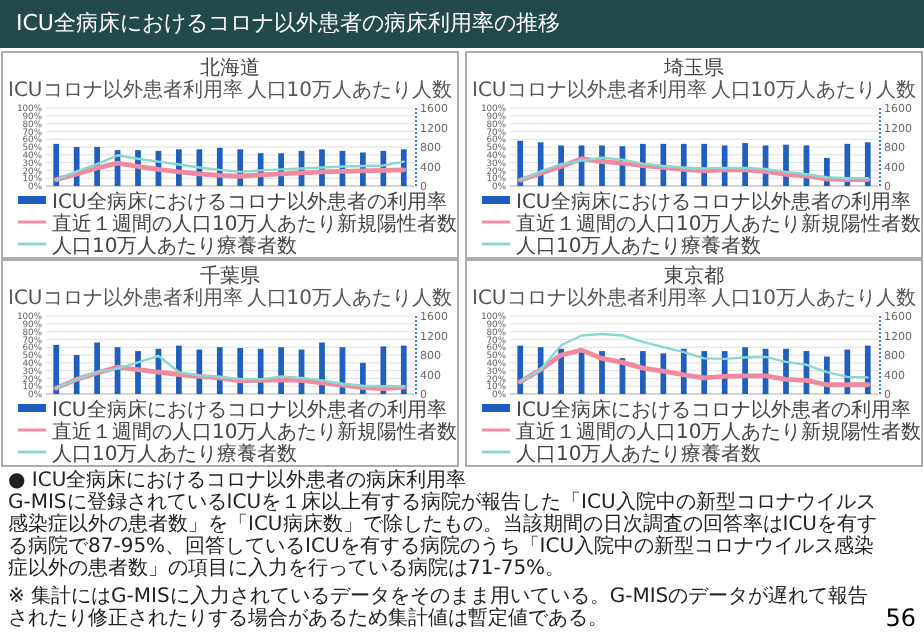 The width and height of the screenshot is (924, 640). Describe the element at coordinates (900, 618) in the screenshot. I see `text: 56` at that location.